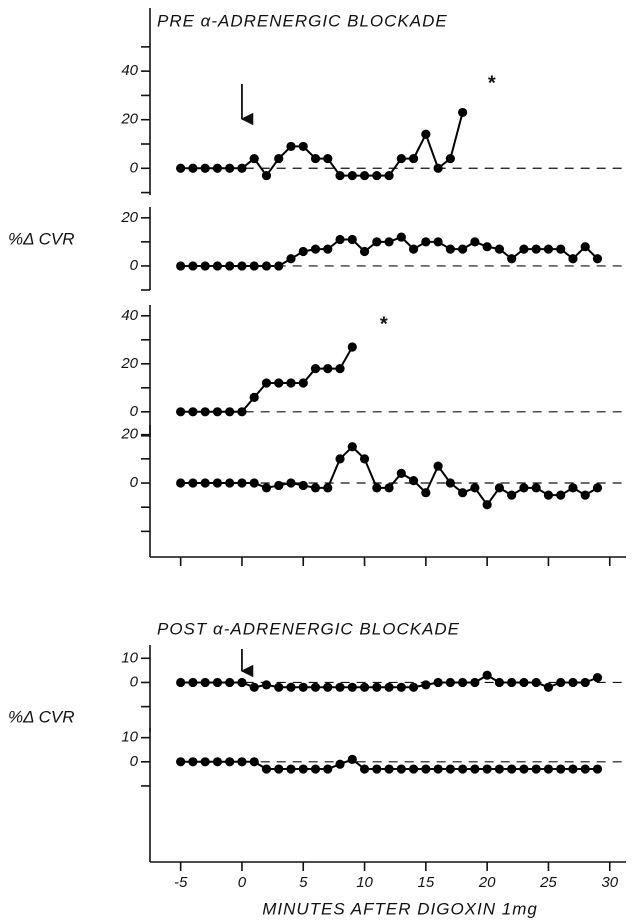  Describe the element at coordinates (302, 20) in the screenshot. I see `panel-title: PRE α-ADRENERGIC BLOCKADE` at that location.